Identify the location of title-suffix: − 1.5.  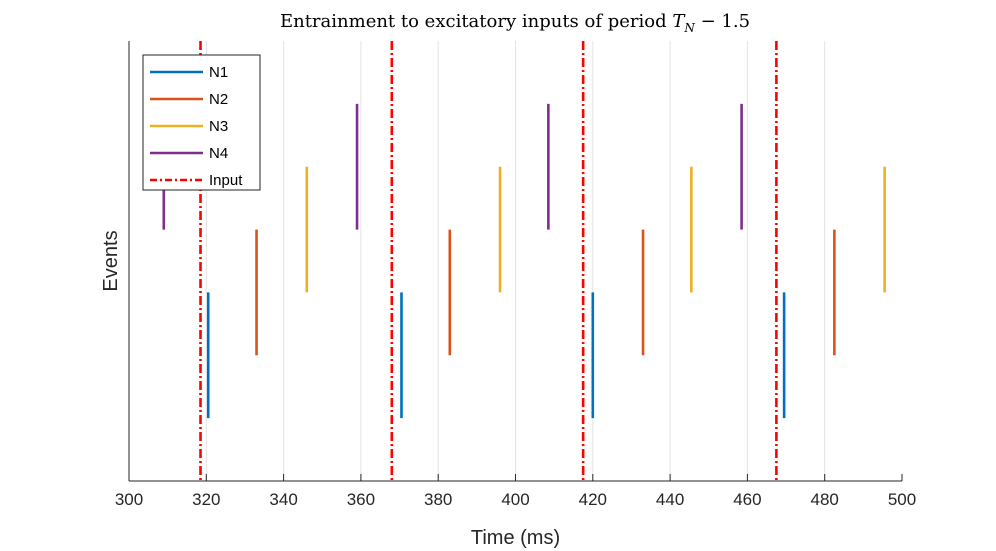
(722, 21).